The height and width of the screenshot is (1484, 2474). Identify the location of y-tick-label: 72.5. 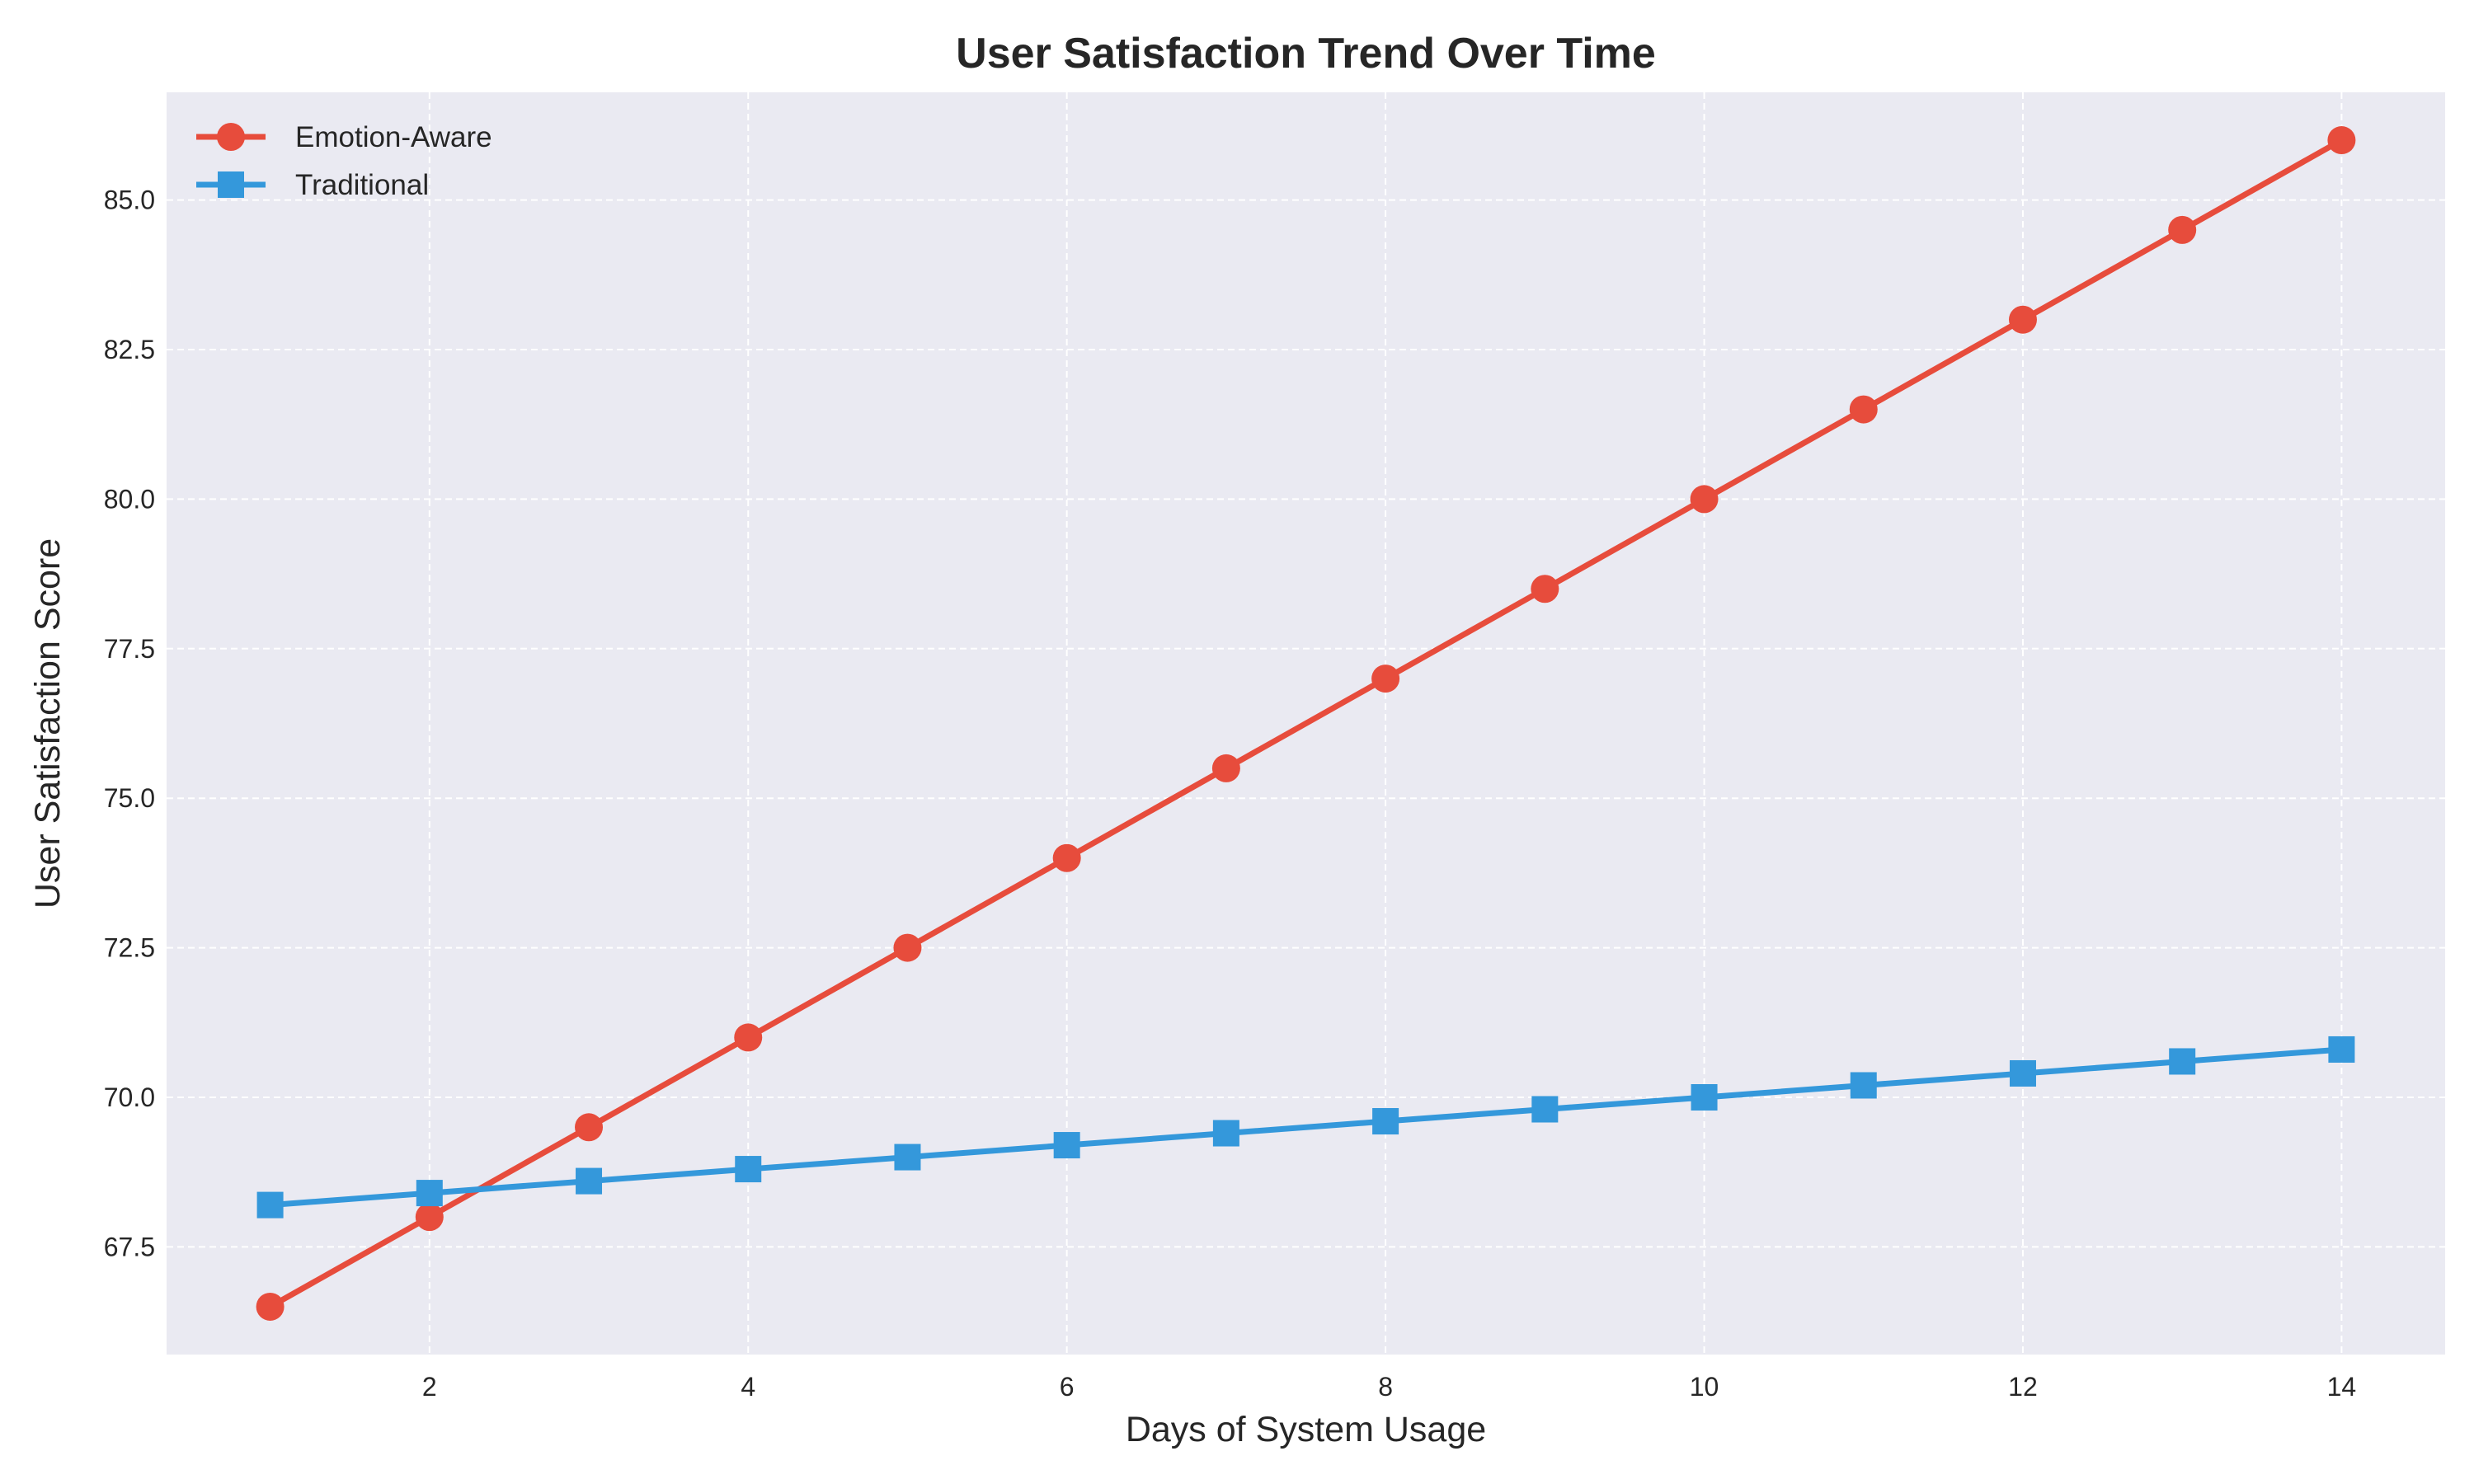
(129, 948).